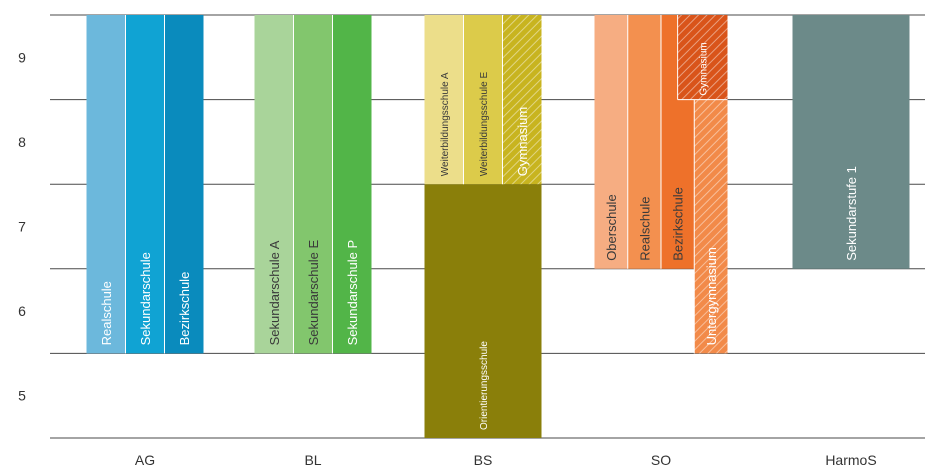  I want to click on bar-label: Sekundarschule P, so click(352, 293).